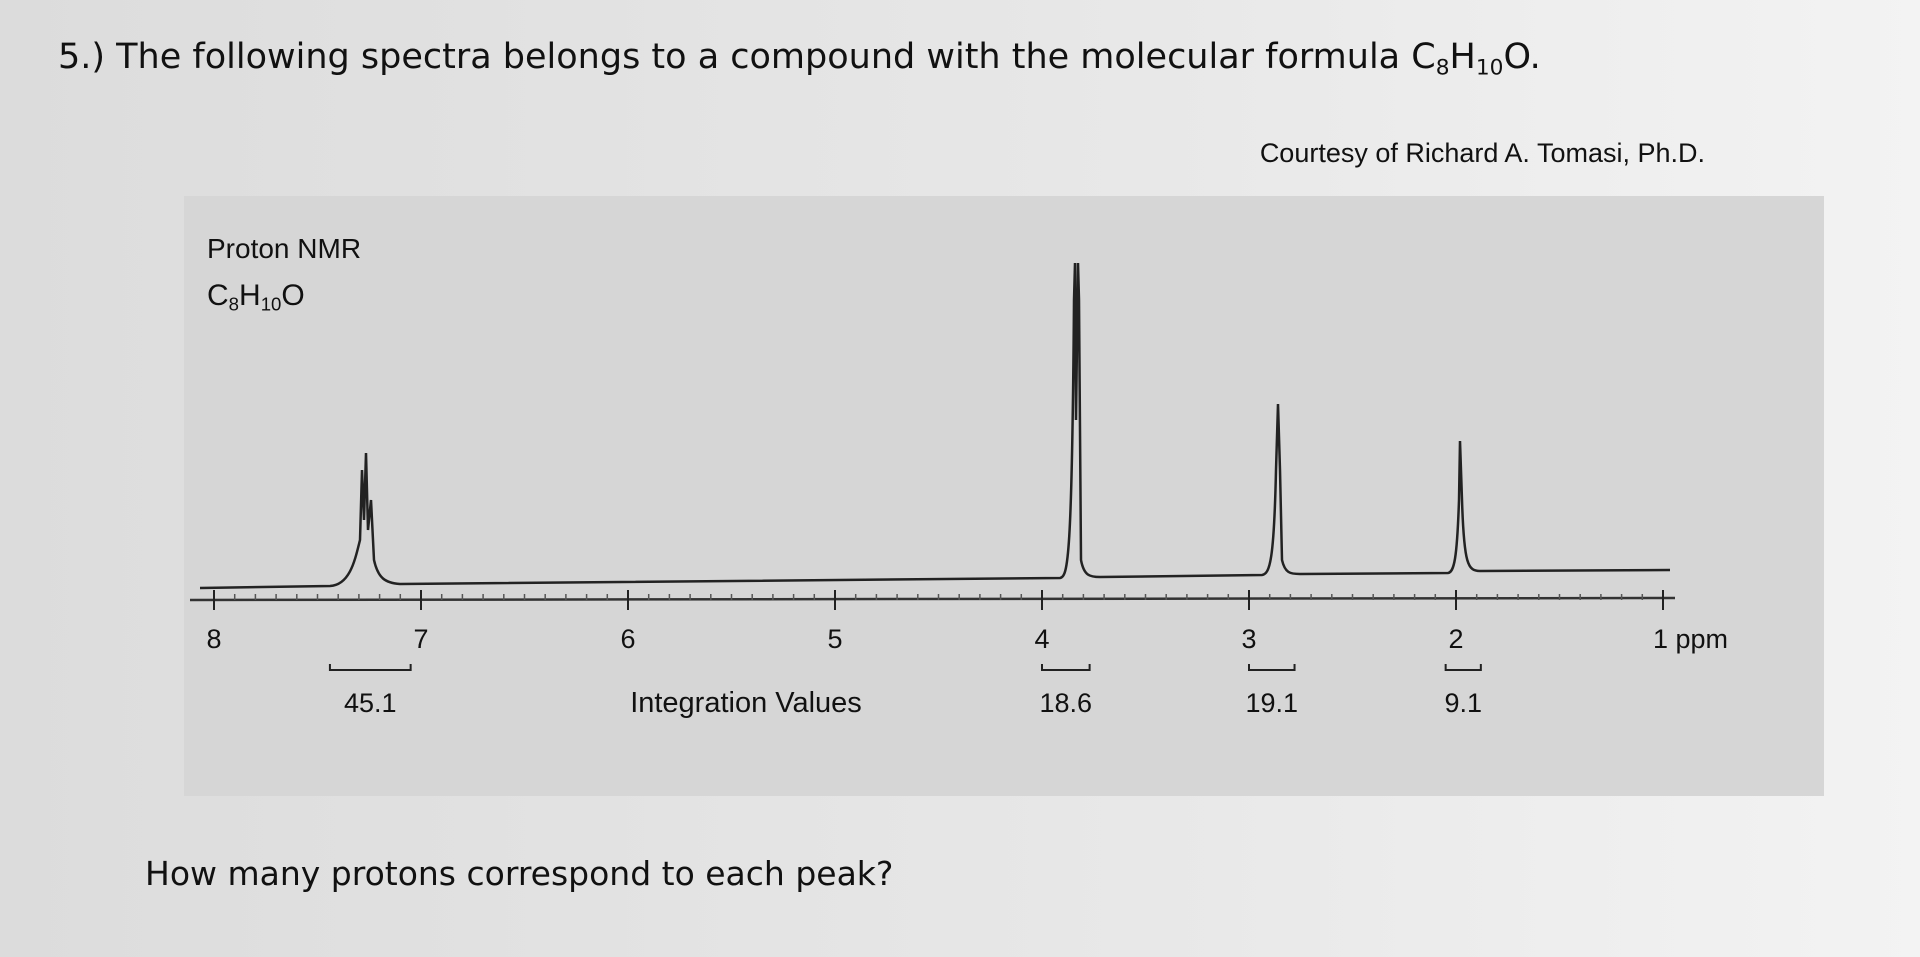  What do you see at coordinates (1041, 639) in the screenshot?
I see `x-tick-label: 4` at bounding box center [1041, 639].